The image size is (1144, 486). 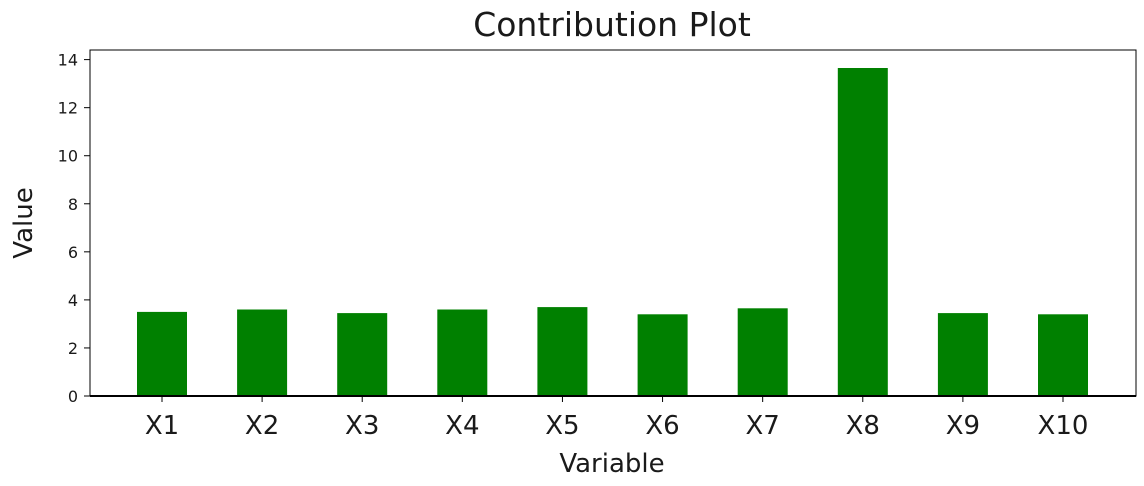 What do you see at coordinates (662, 426) in the screenshot?
I see `x-tick-label-x6: X6` at bounding box center [662, 426].